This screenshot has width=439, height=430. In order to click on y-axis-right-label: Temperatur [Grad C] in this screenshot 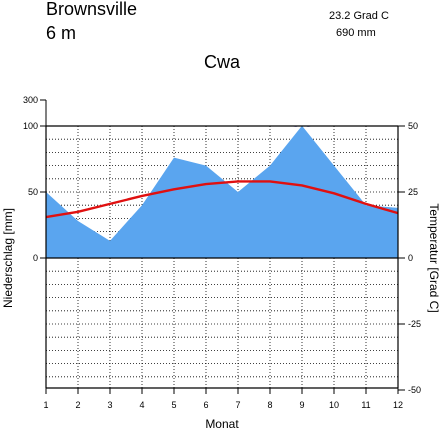, I will do `click(433, 257)`.